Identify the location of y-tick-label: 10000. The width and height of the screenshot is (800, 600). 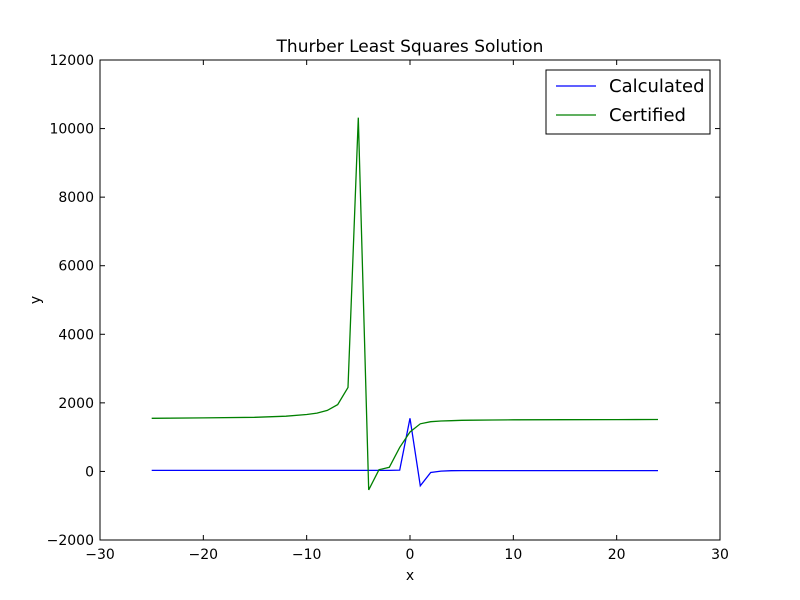
(71, 130).